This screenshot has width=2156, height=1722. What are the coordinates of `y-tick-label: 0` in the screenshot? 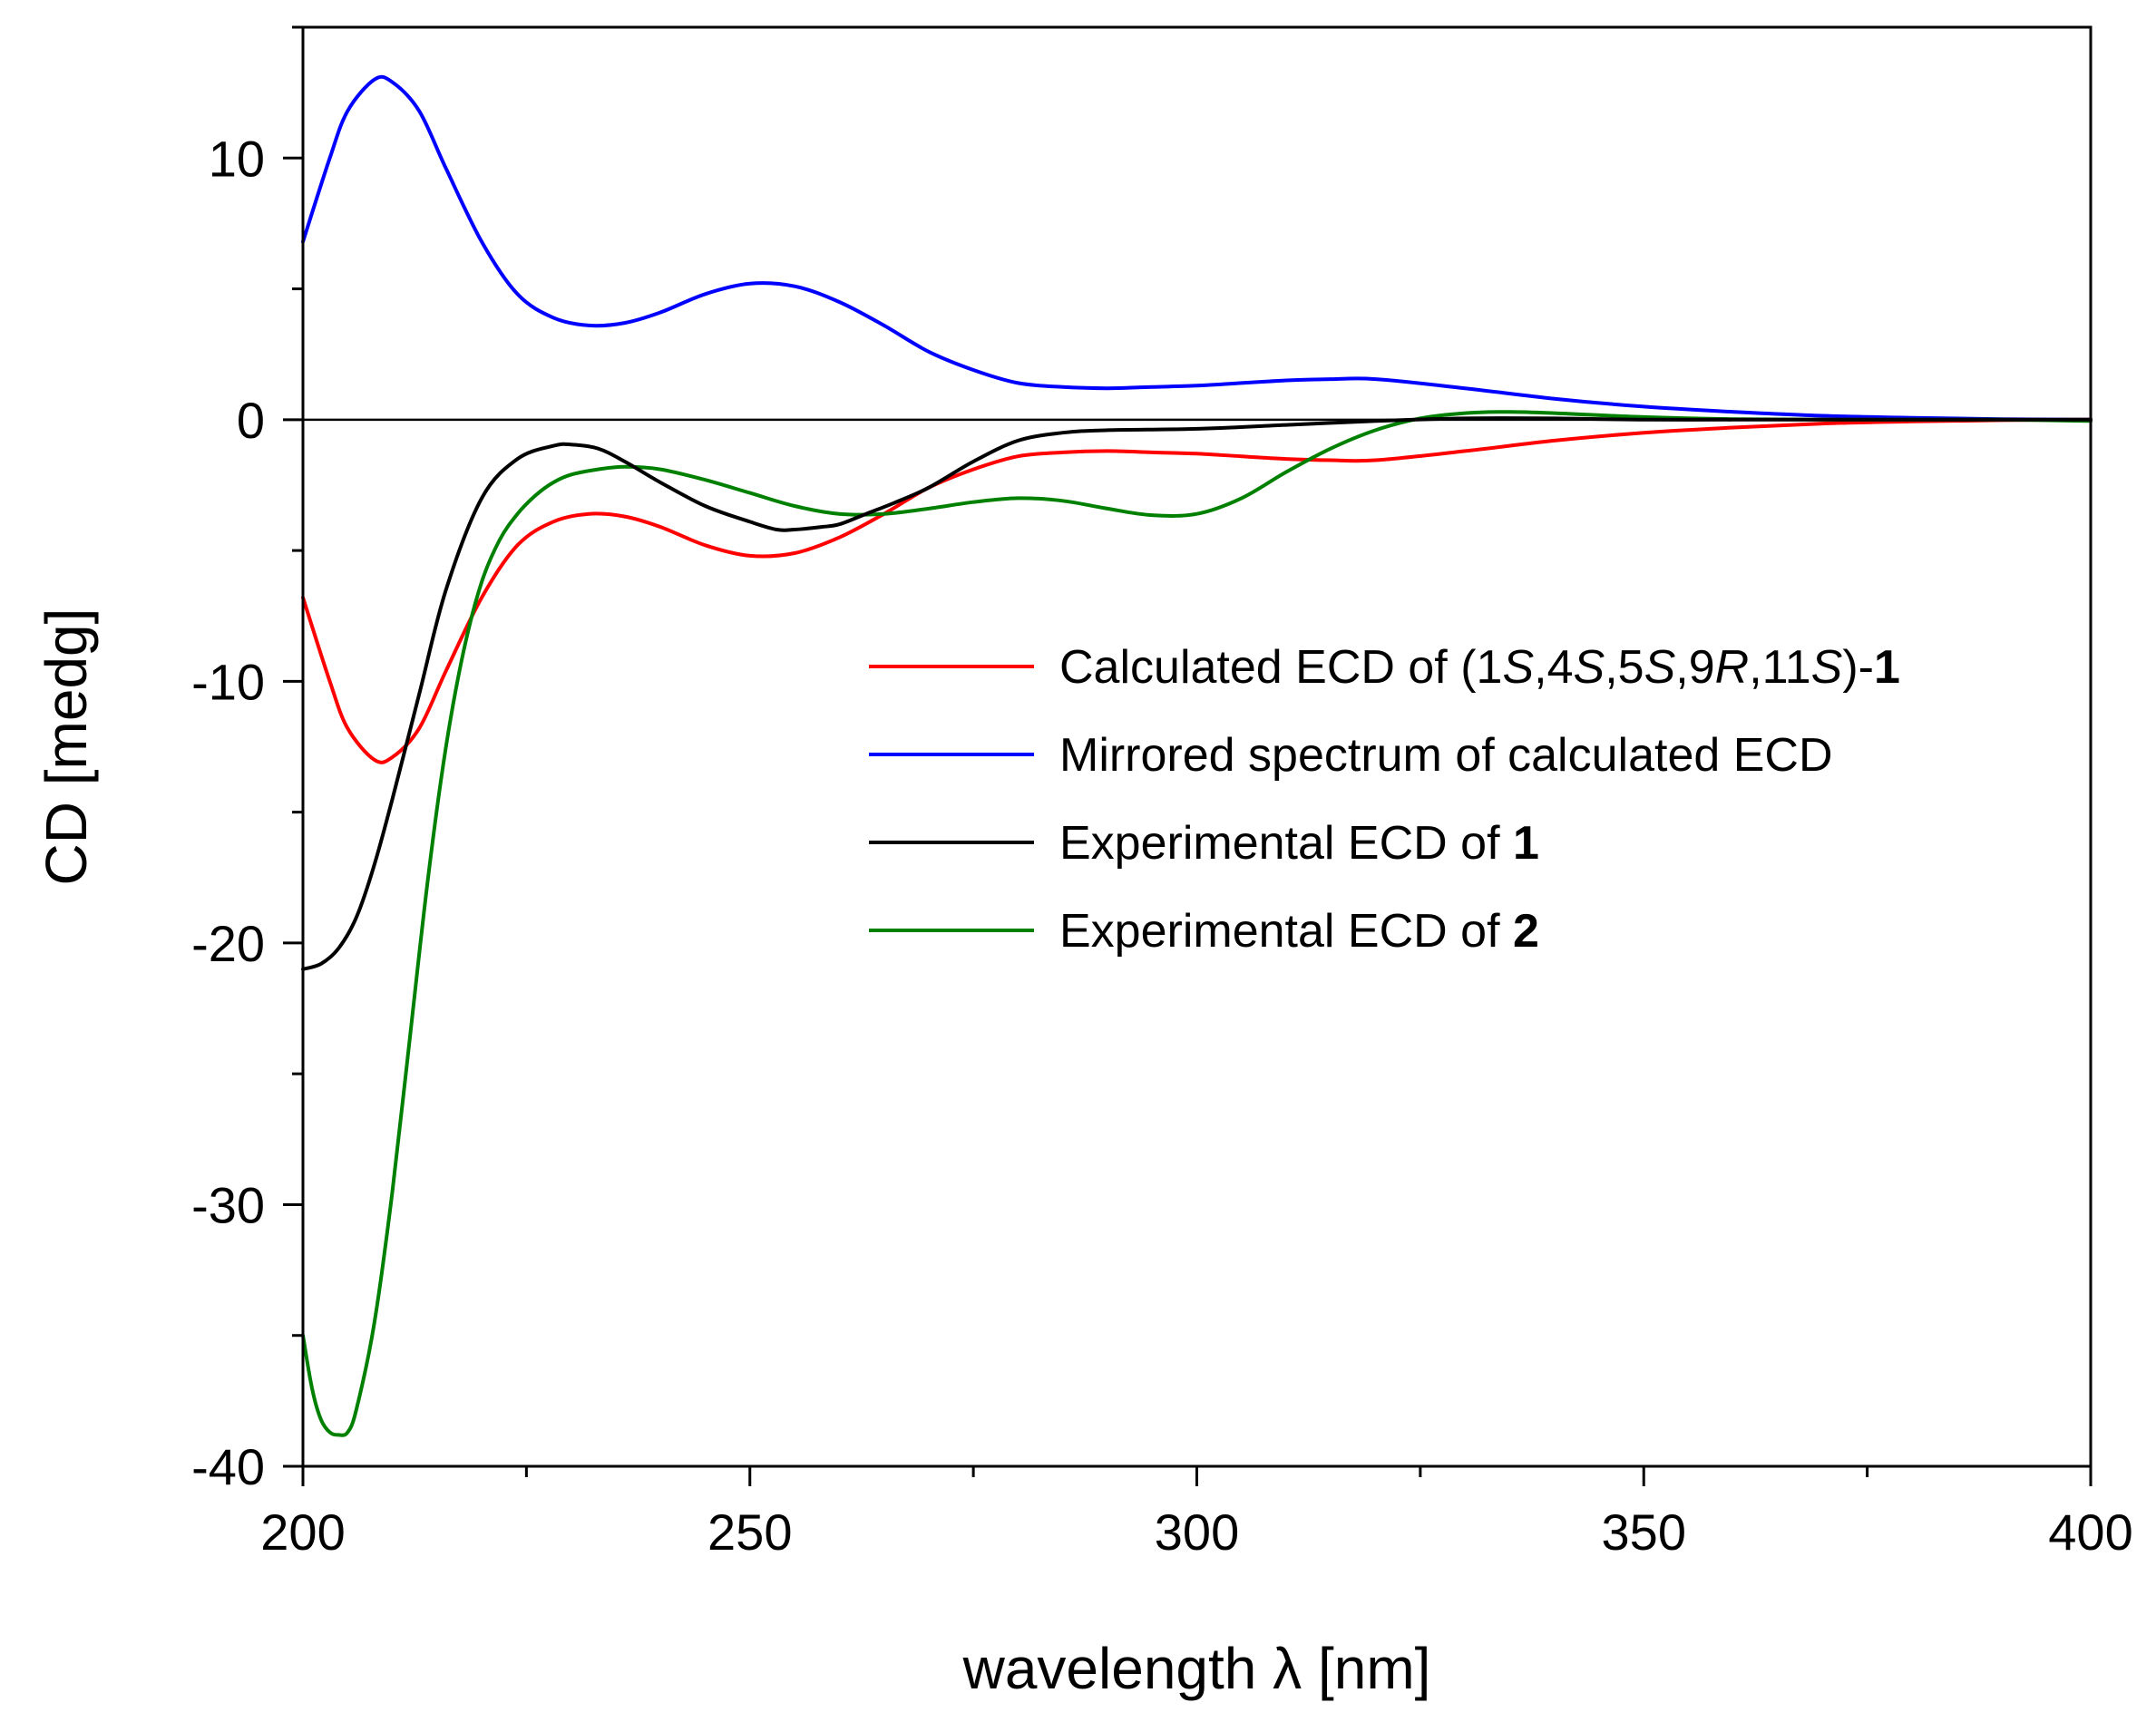 It's located at (251, 420).